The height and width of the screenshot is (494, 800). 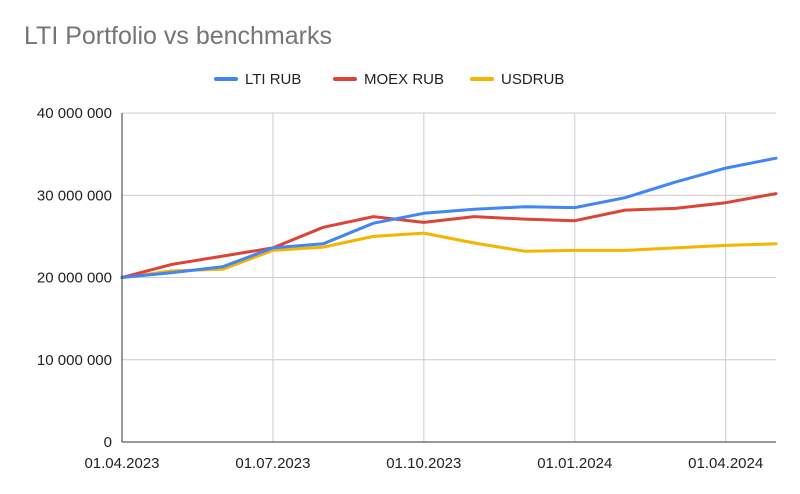 What do you see at coordinates (404, 79) in the screenshot?
I see `legend-label: MOEX RUB` at bounding box center [404, 79].